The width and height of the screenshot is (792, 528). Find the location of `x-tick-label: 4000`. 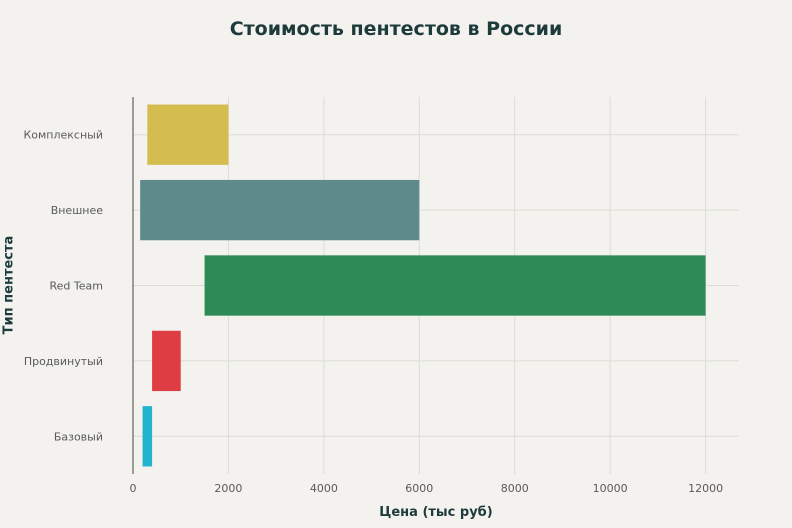

x-tick-label: 4000 is located at coordinates (324, 488).